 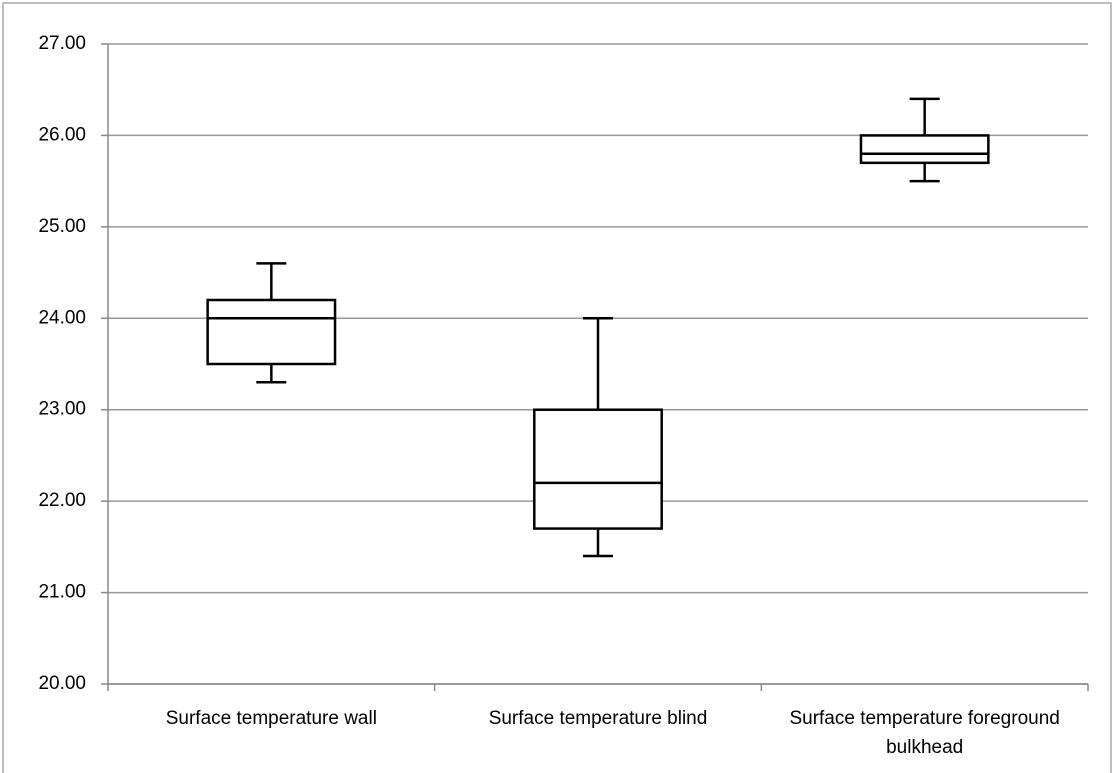 I want to click on y-tick-label: 27.00, so click(x=62, y=43).